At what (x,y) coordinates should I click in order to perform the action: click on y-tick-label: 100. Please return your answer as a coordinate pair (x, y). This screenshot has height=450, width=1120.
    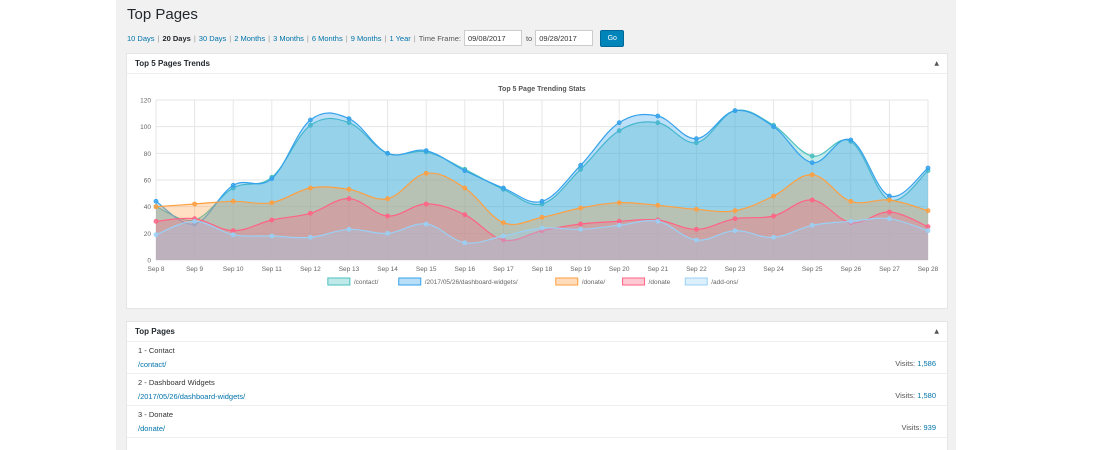
    Looking at the image, I should click on (145, 127).